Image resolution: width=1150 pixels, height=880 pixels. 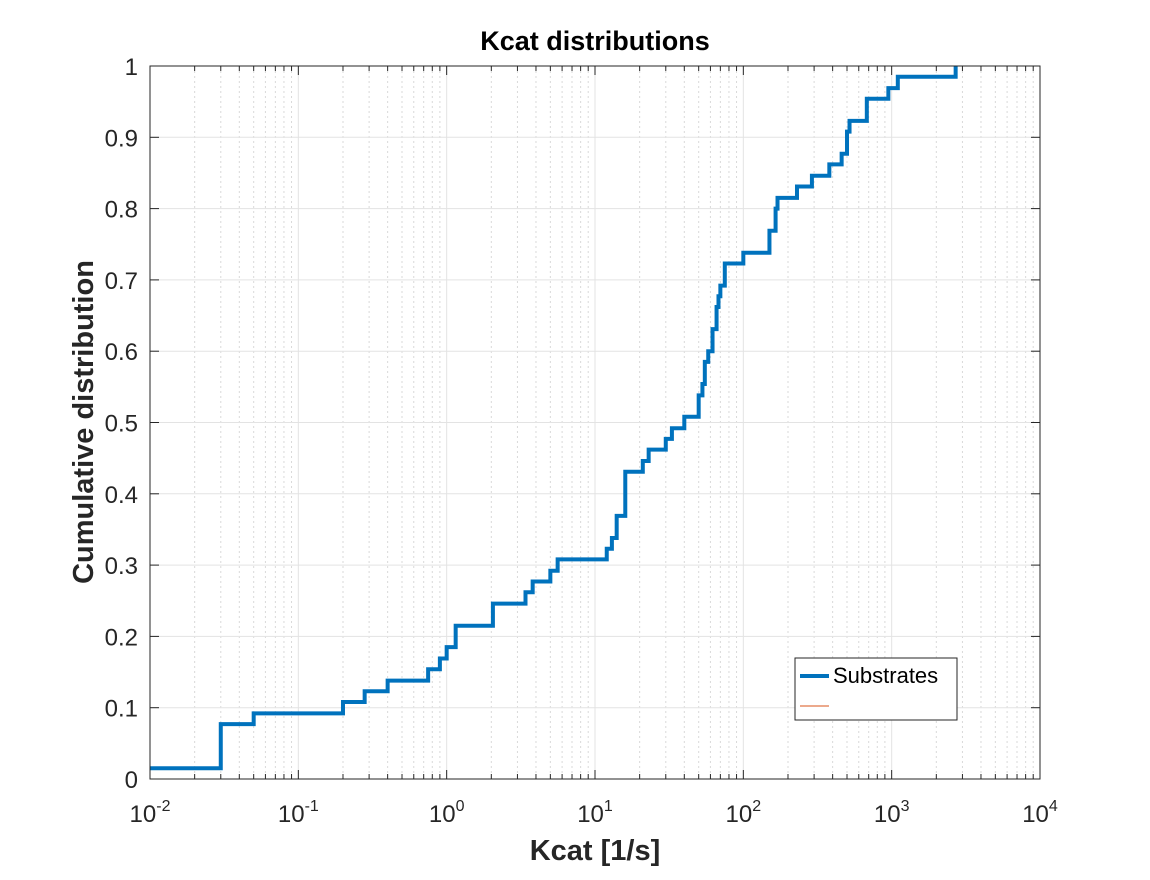 What do you see at coordinates (121, 709) in the screenshot?
I see `y-tick-label: 0.1` at bounding box center [121, 709].